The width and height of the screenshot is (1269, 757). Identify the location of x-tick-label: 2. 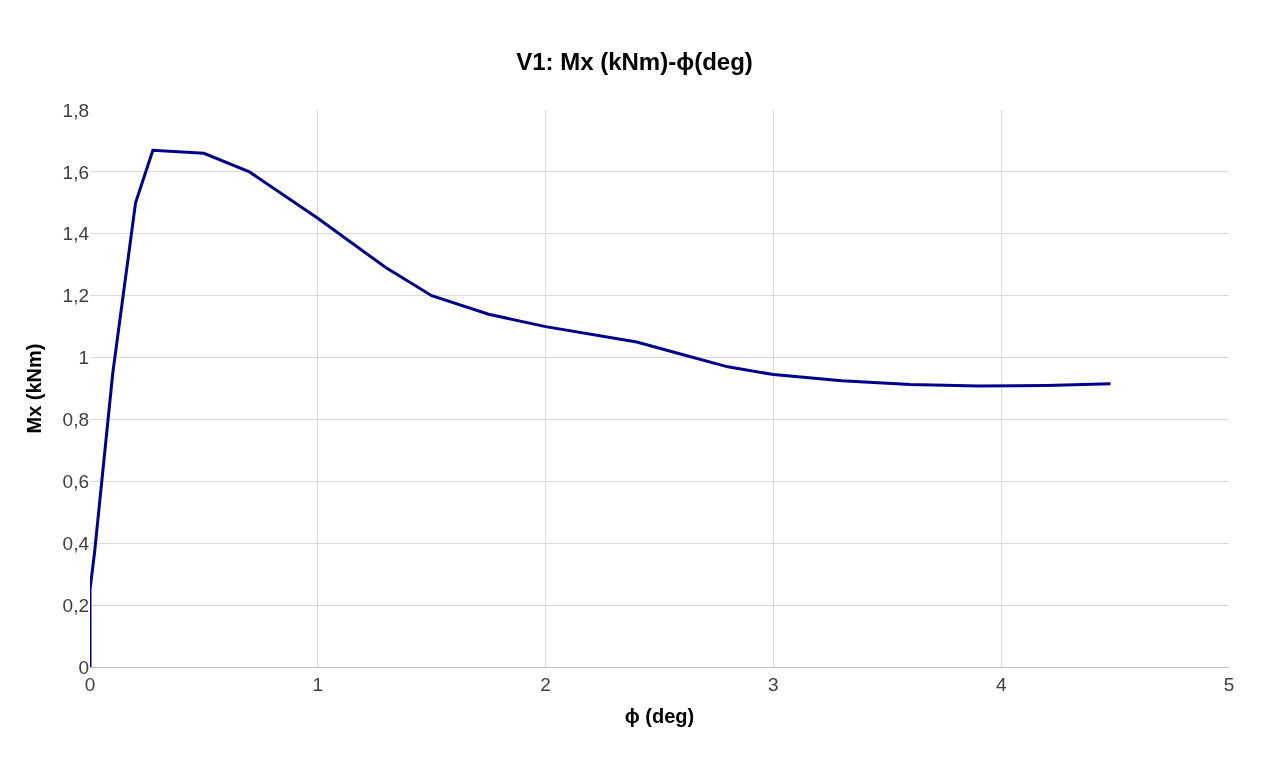
(545, 684).